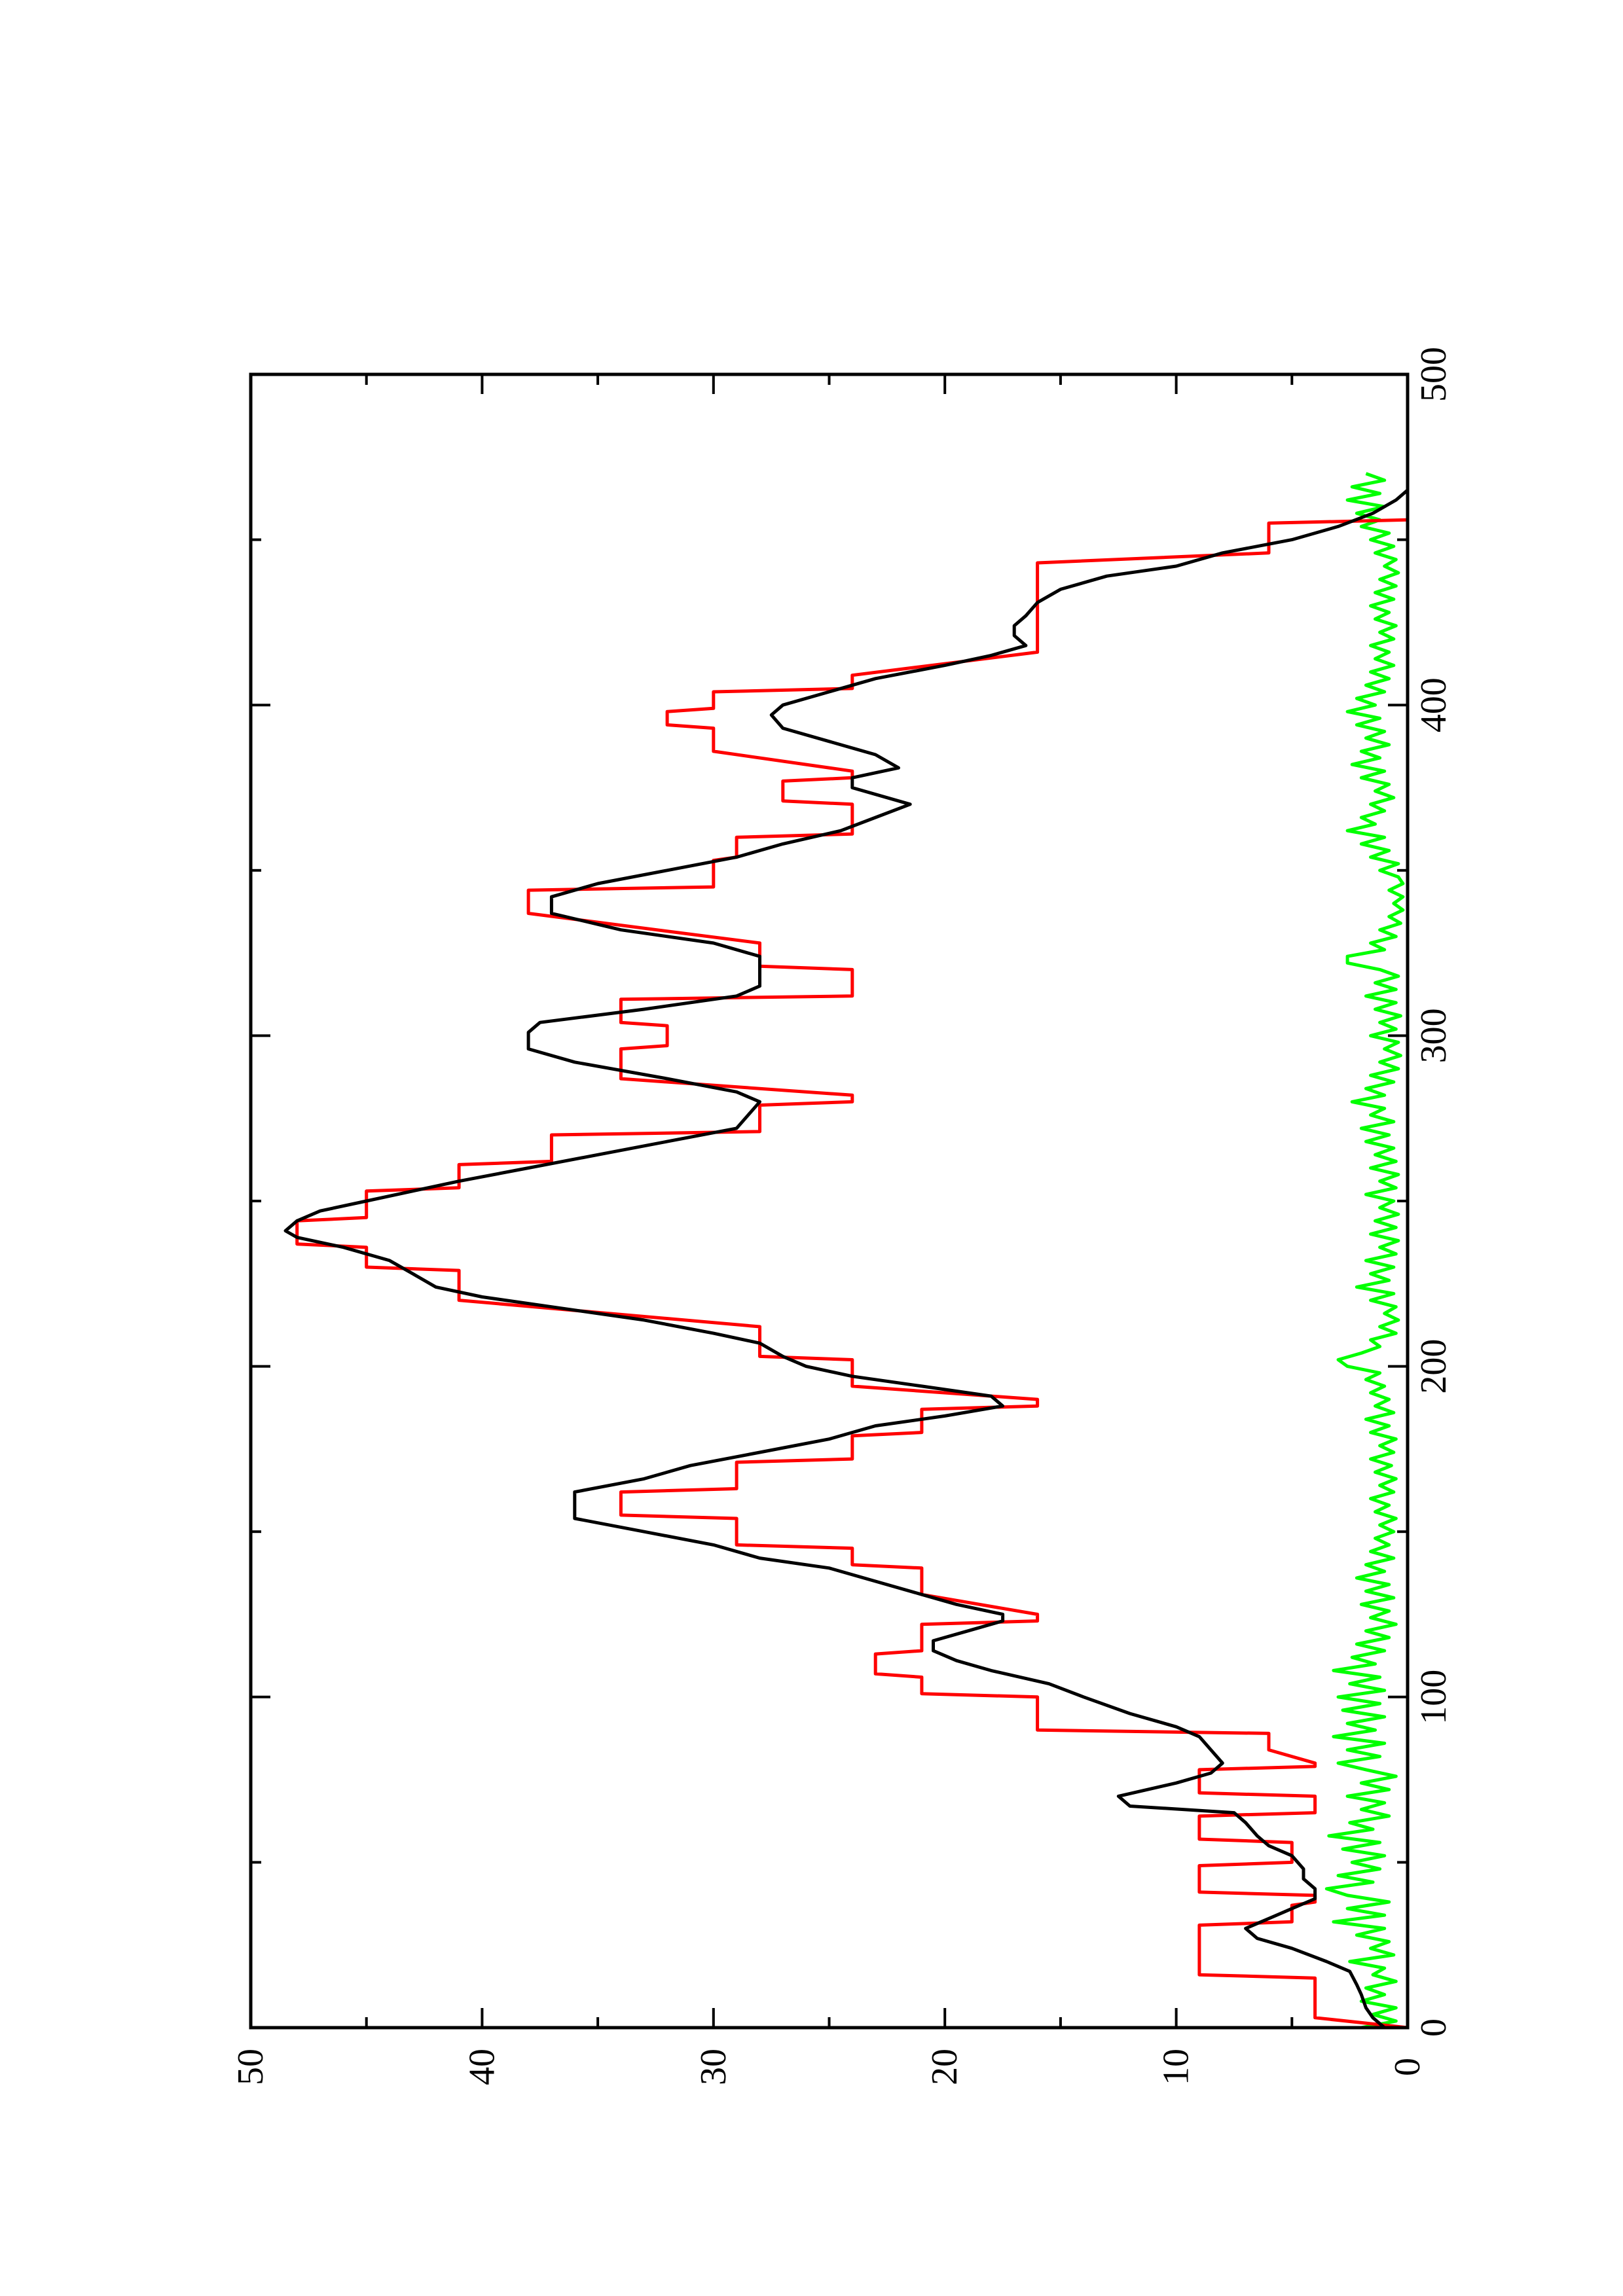 The image size is (1623, 2296). I want to click on x-axis-tick-labels: 0 100 200 300 400 500, so click(1433, 1192).